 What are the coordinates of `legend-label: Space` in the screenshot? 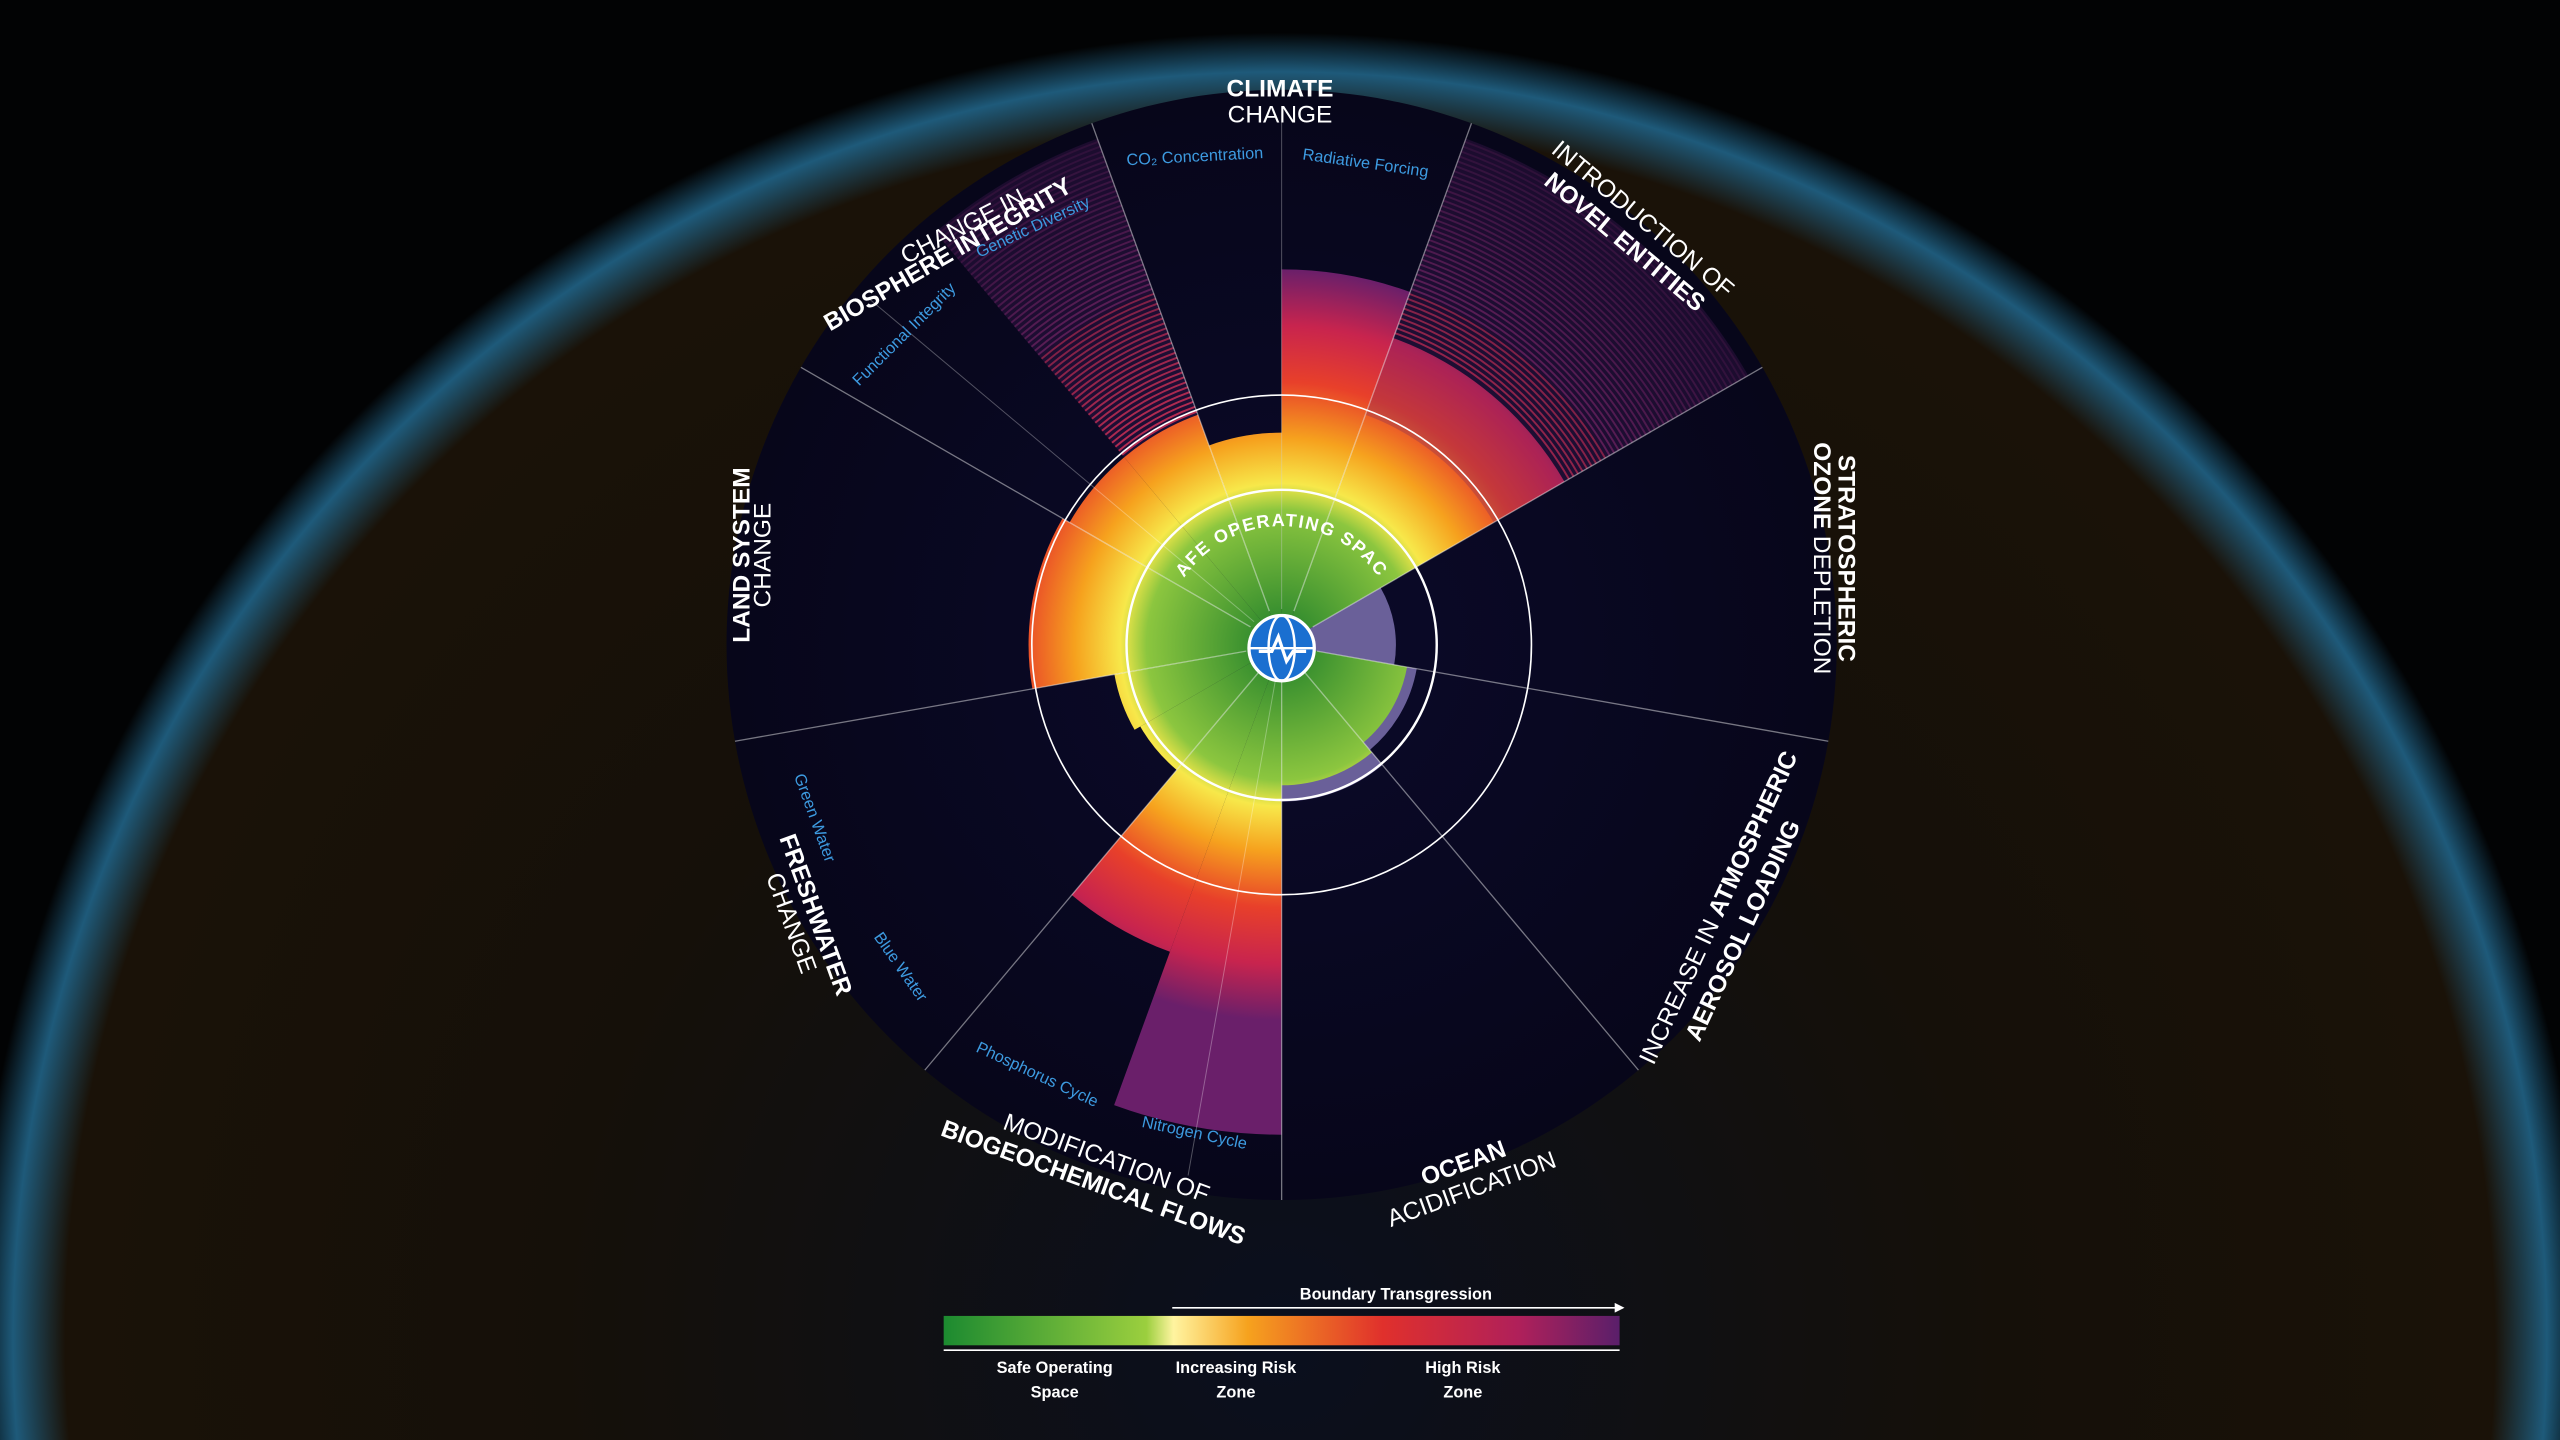 It's located at (1055, 1393).